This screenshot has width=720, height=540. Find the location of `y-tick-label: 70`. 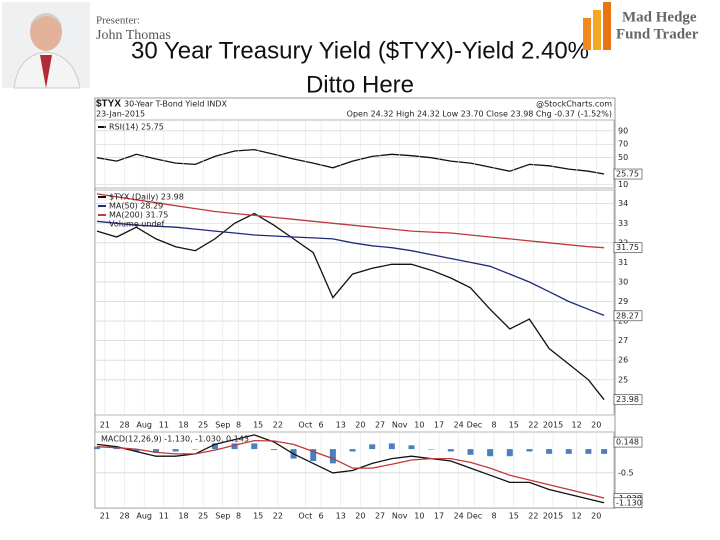

y-tick-label: 70 is located at coordinates (623, 144).